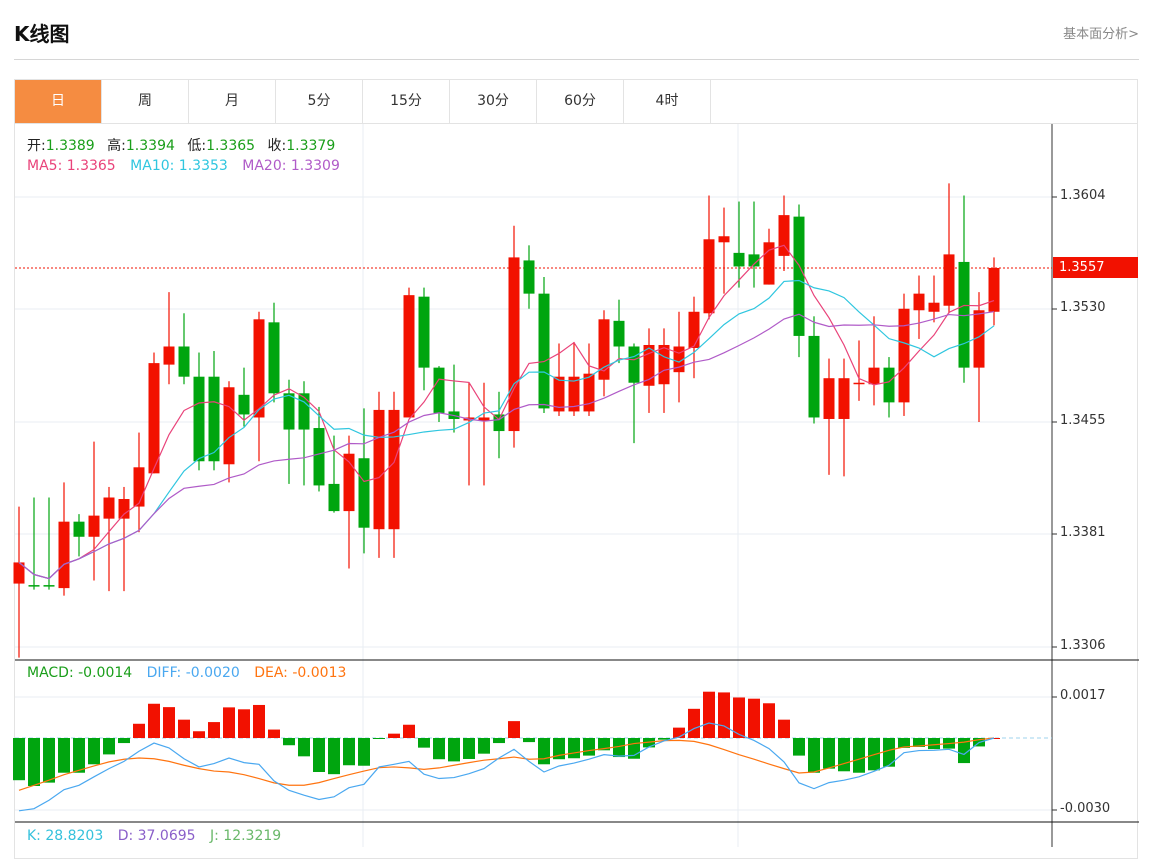 This screenshot has width=1167, height=859. What do you see at coordinates (183, 166) in the screenshot?
I see `ma-readout: MA5: 1.3365 MA10: 1.3353 MA20: 1.3309` at bounding box center [183, 166].